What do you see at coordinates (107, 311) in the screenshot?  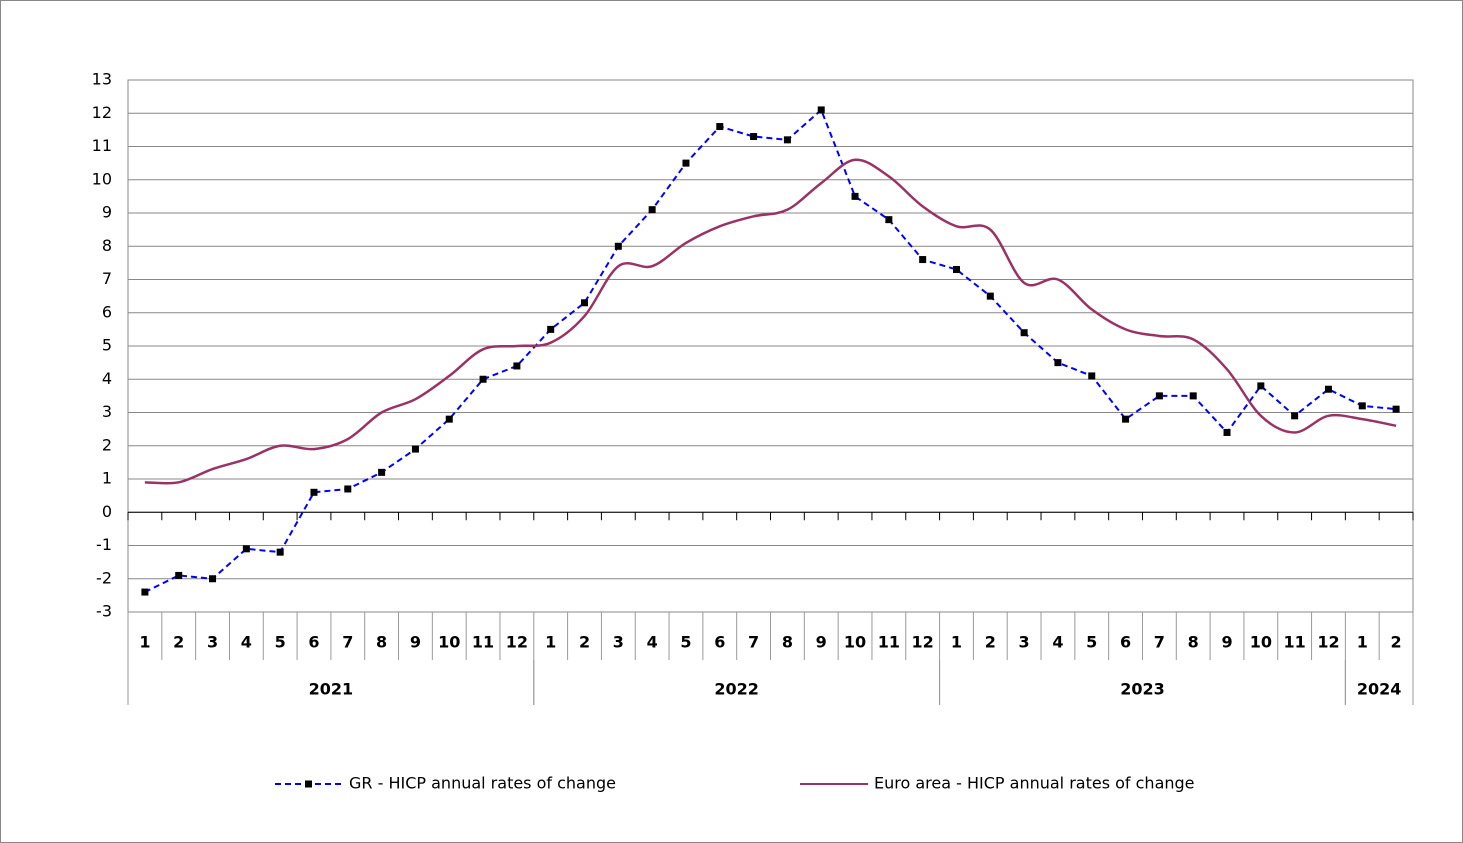 I see `y-tick-label: 6` at bounding box center [107, 311].